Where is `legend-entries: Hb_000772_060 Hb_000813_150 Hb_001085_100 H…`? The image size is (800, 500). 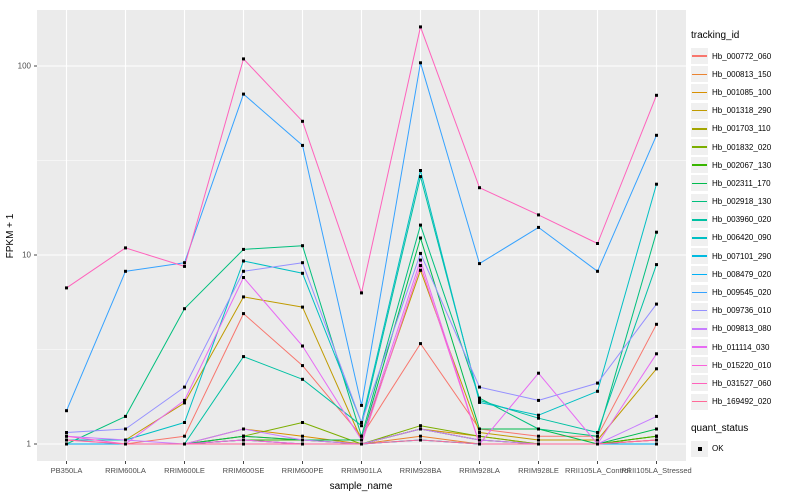 legend-entries: Hb_000772_060 Hb_000813_150 Hb_001085_100 H… is located at coordinates (745, 229).